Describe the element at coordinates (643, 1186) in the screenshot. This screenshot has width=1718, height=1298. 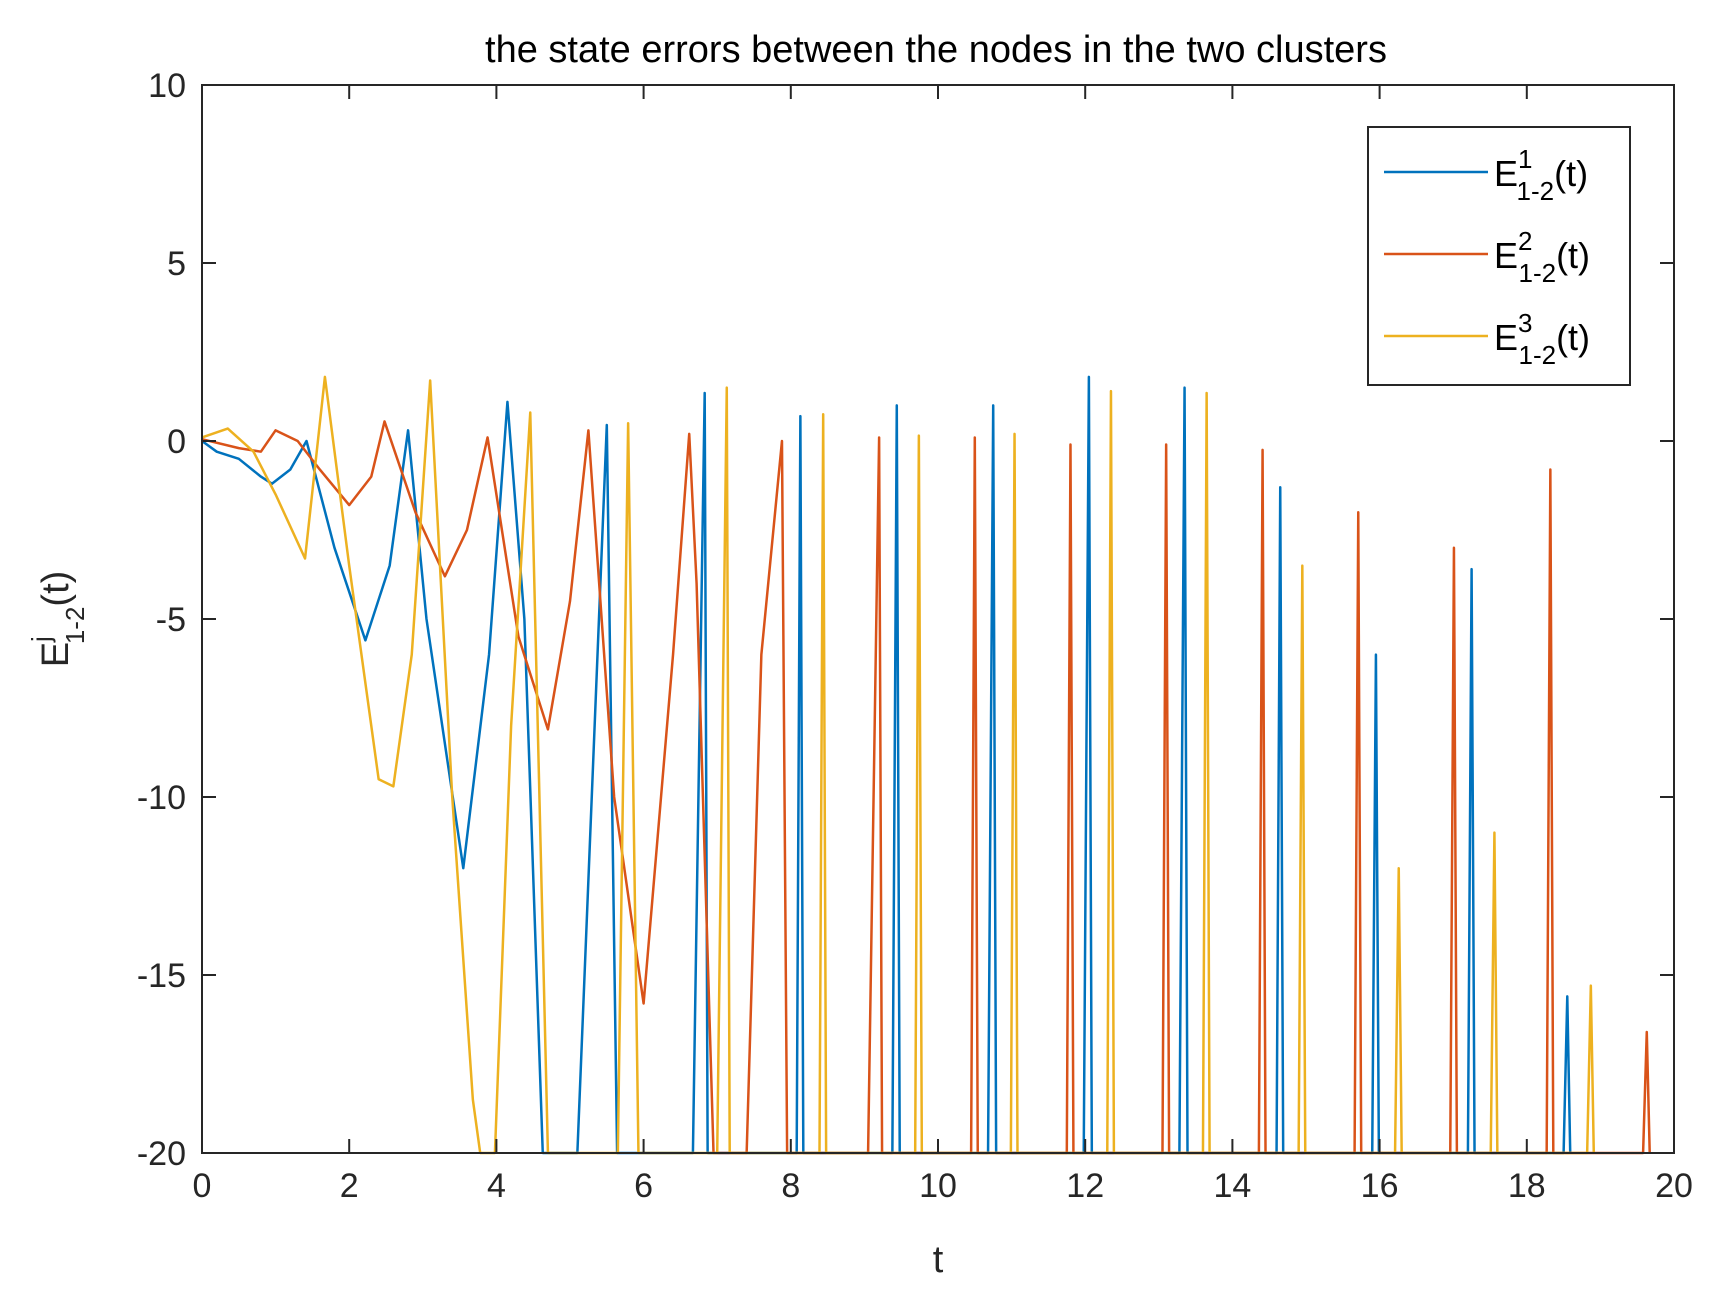
I see `x-tick-label: 6` at that location.